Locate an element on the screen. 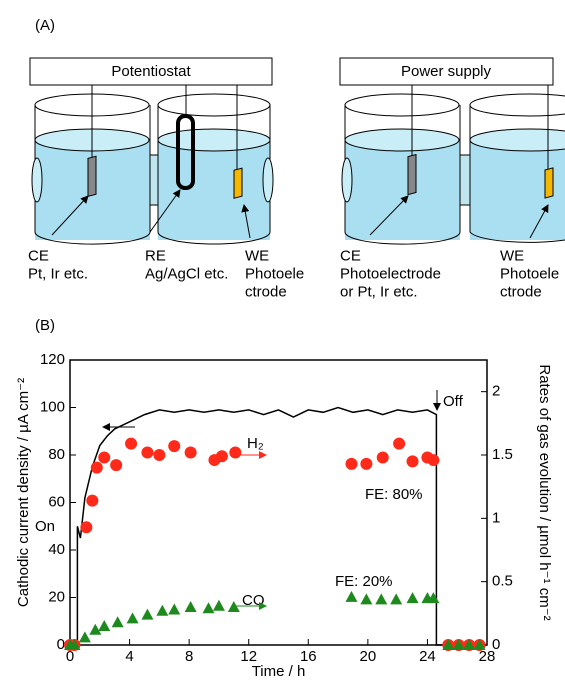 The height and width of the screenshot is (690, 565). y-tick-label: 0 is located at coordinates (61, 644).